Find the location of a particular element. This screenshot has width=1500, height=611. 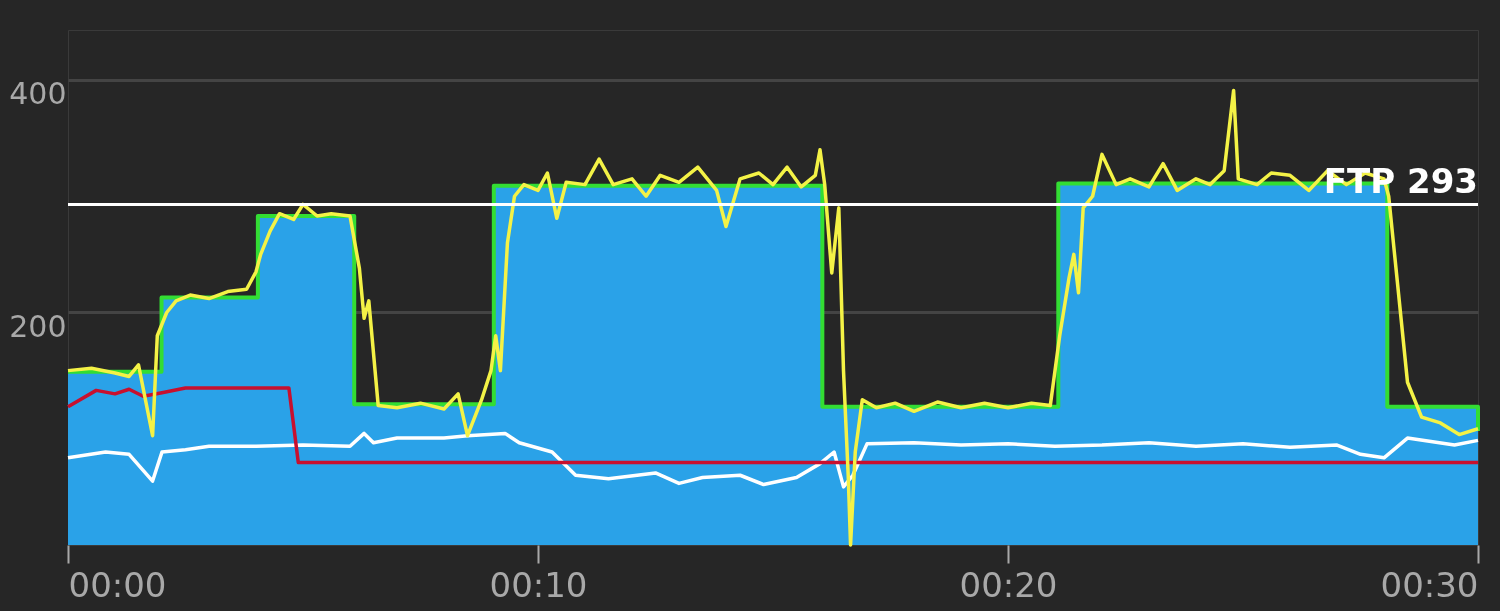

x-tick-label: 00:00 is located at coordinates (117, 584).